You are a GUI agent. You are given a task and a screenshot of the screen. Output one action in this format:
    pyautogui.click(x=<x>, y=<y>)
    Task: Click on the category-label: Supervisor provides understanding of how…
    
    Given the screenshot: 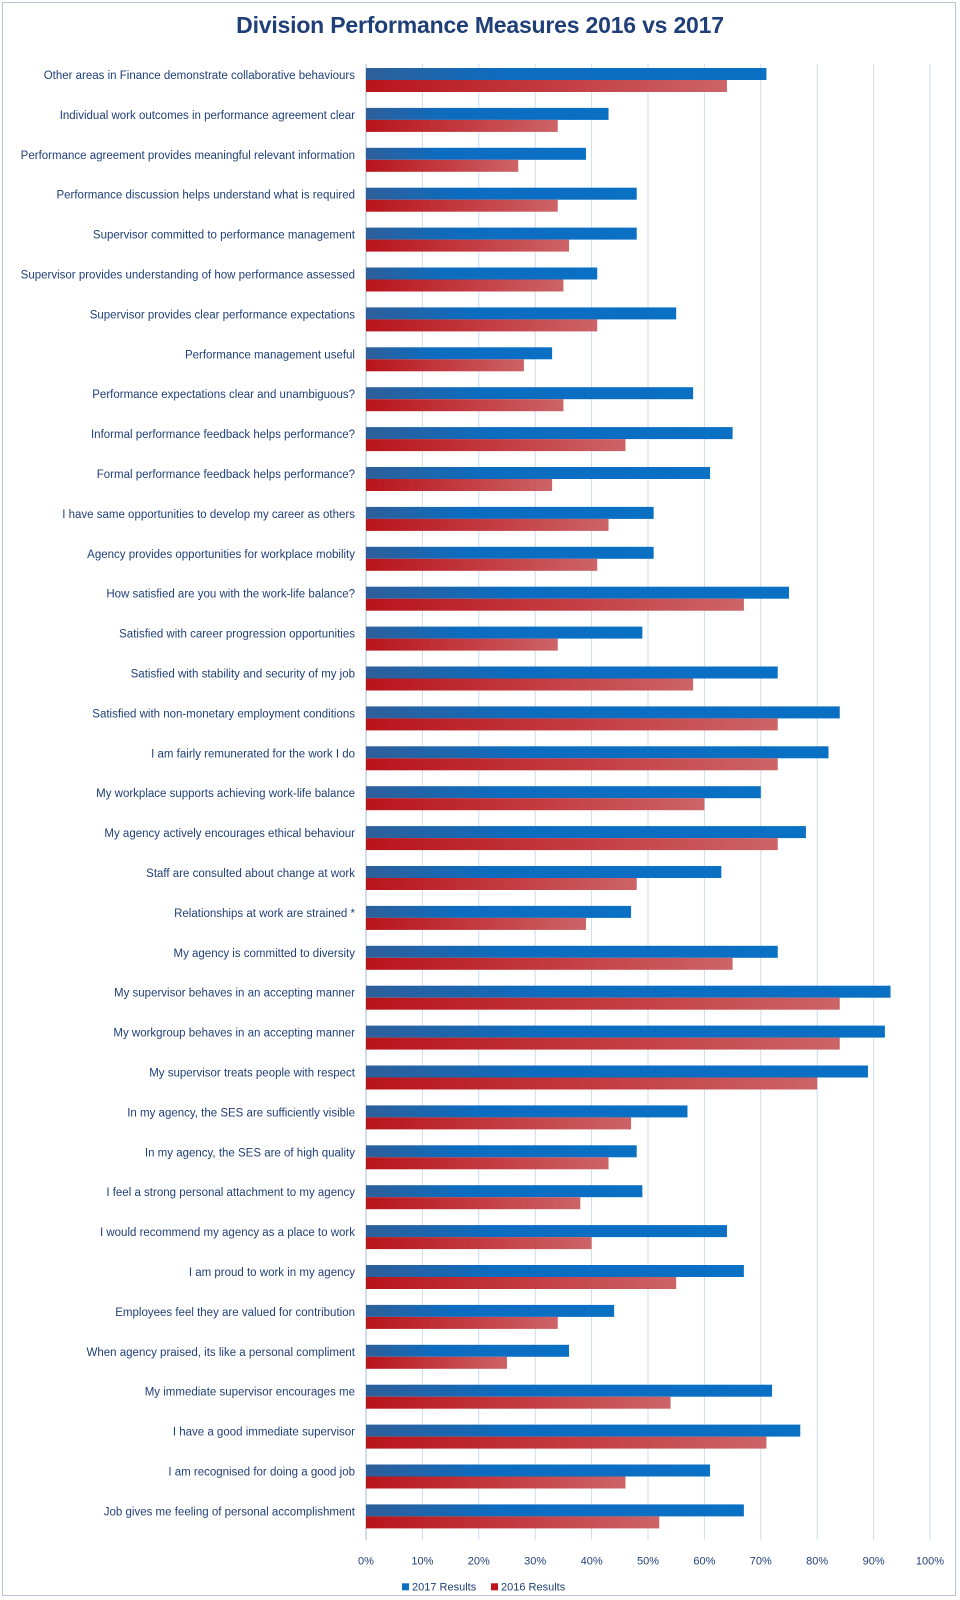 What is the action you would take?
    pyautogui.click(x=188, y=276)
    